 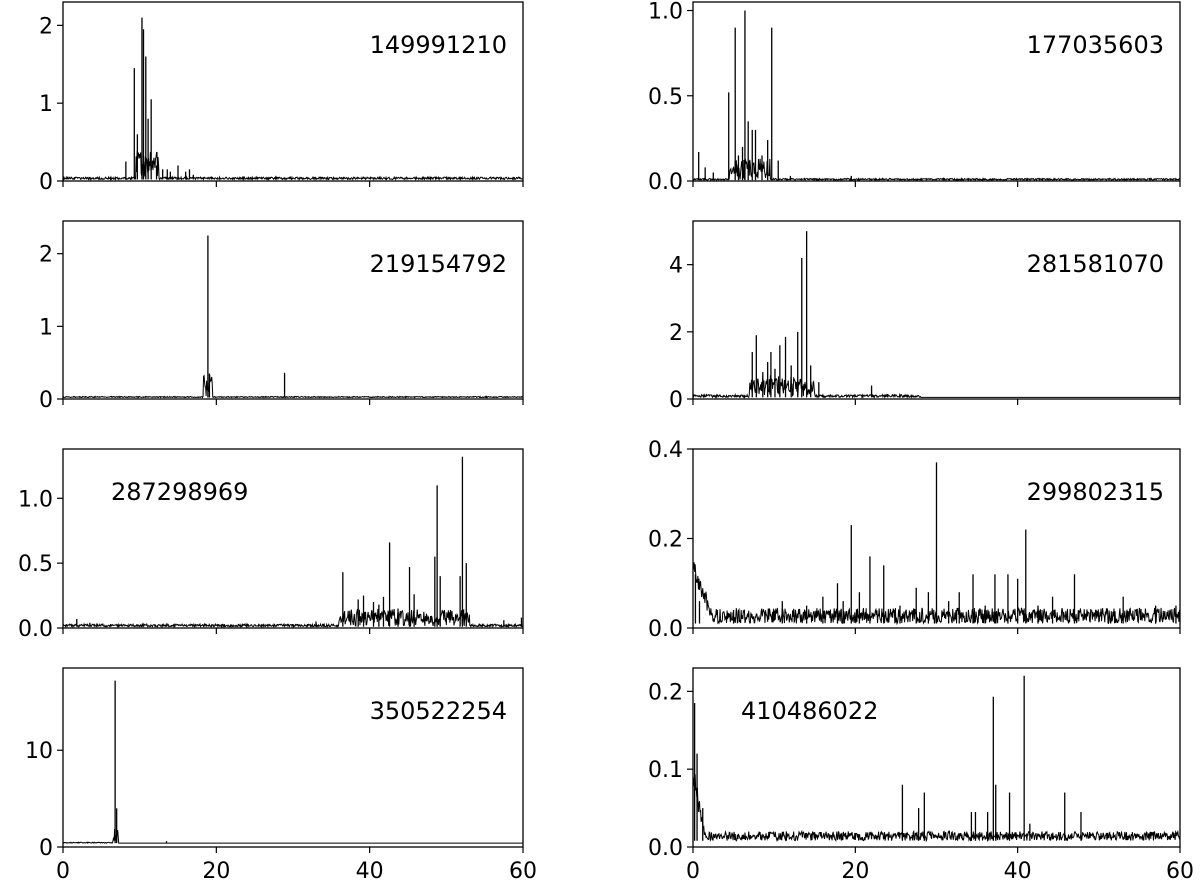 I want to click on panel-label: 219154792, so click(x=438, y=264).